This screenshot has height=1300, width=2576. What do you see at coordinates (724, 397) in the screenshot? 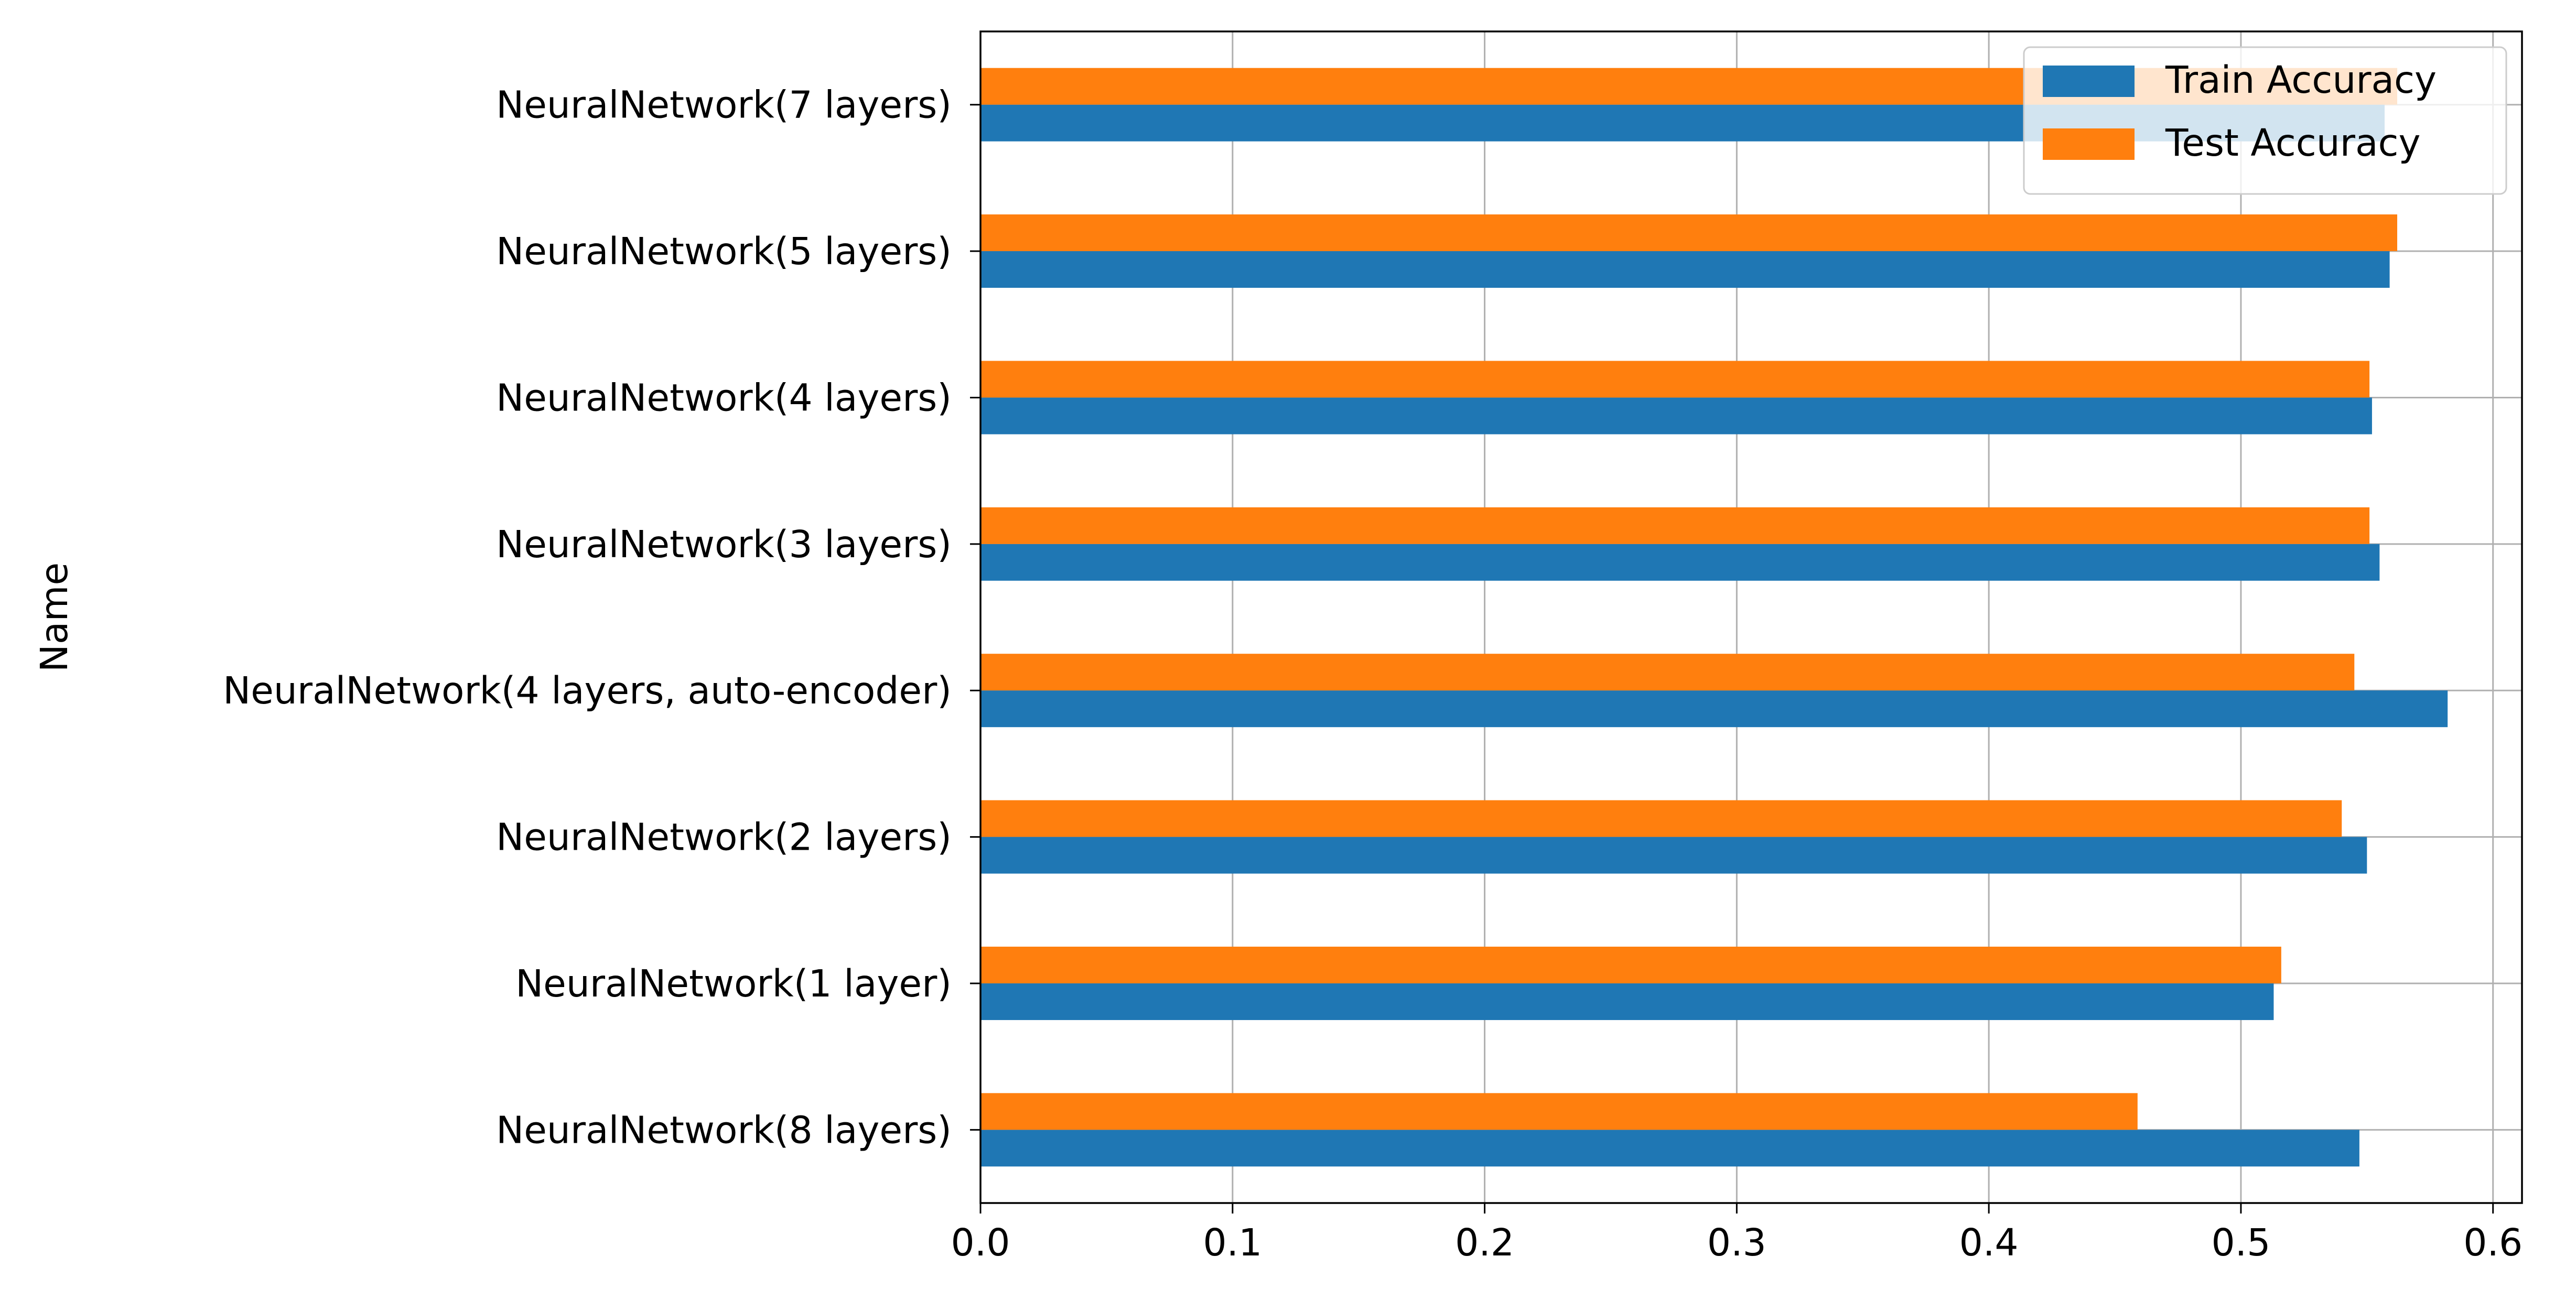
I see `y-tick-label-5: NeuralNetwork(4 layers)` at bounding box center [724, 397].